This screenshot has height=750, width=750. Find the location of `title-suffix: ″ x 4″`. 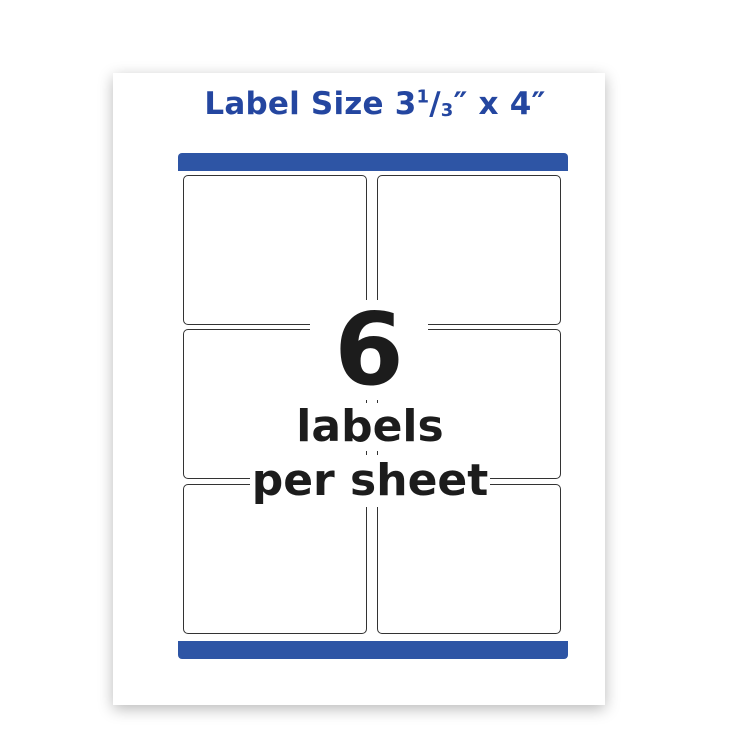

title-suffix: ″ x 4″ is located at coordinates (499, 104).